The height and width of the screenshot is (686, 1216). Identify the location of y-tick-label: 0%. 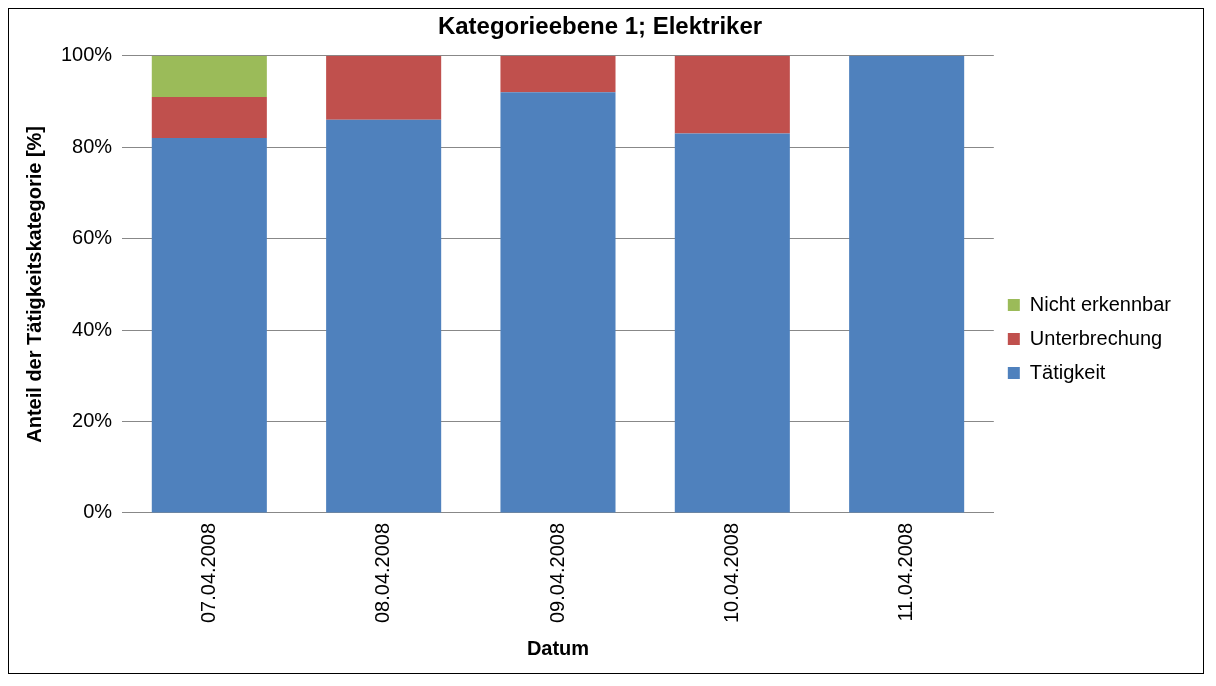
(98, 511).